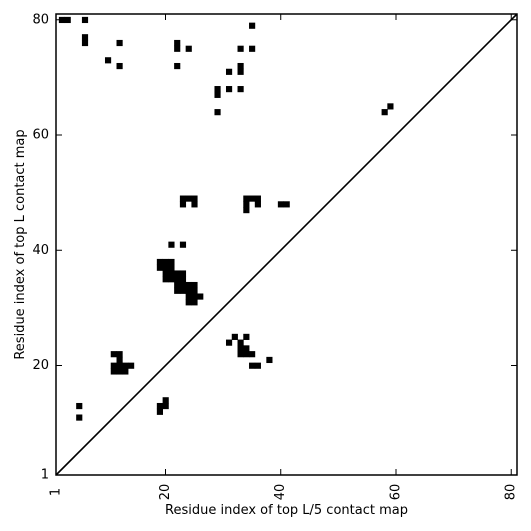 This screenshot has width=531, height=531. I want to click on x-tick-label: 40, so click(280, 492).